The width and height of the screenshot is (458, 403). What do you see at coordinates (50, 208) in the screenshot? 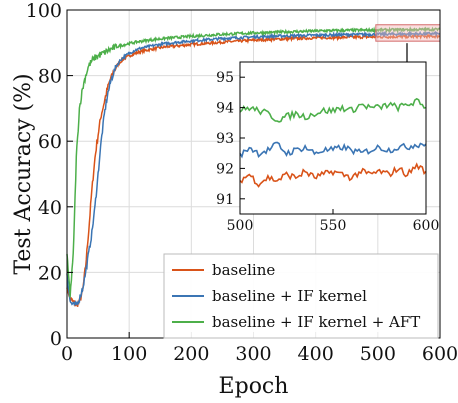
I see `y-tick-label: 40` at bounding box center [50, 208].